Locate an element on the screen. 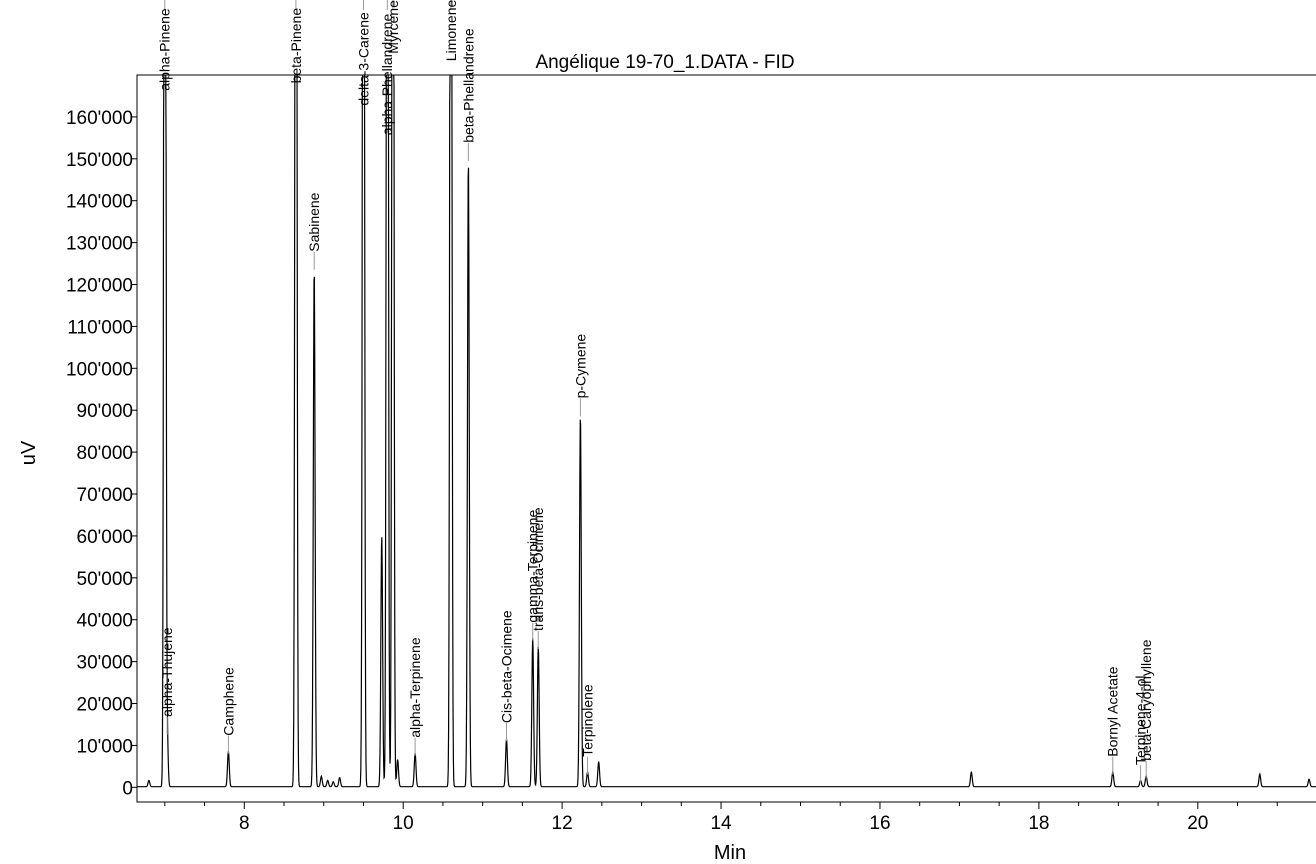 The image size is (1316, 864). peak-label-group: alpha-Terpinene is located at coordinates (415, 696).